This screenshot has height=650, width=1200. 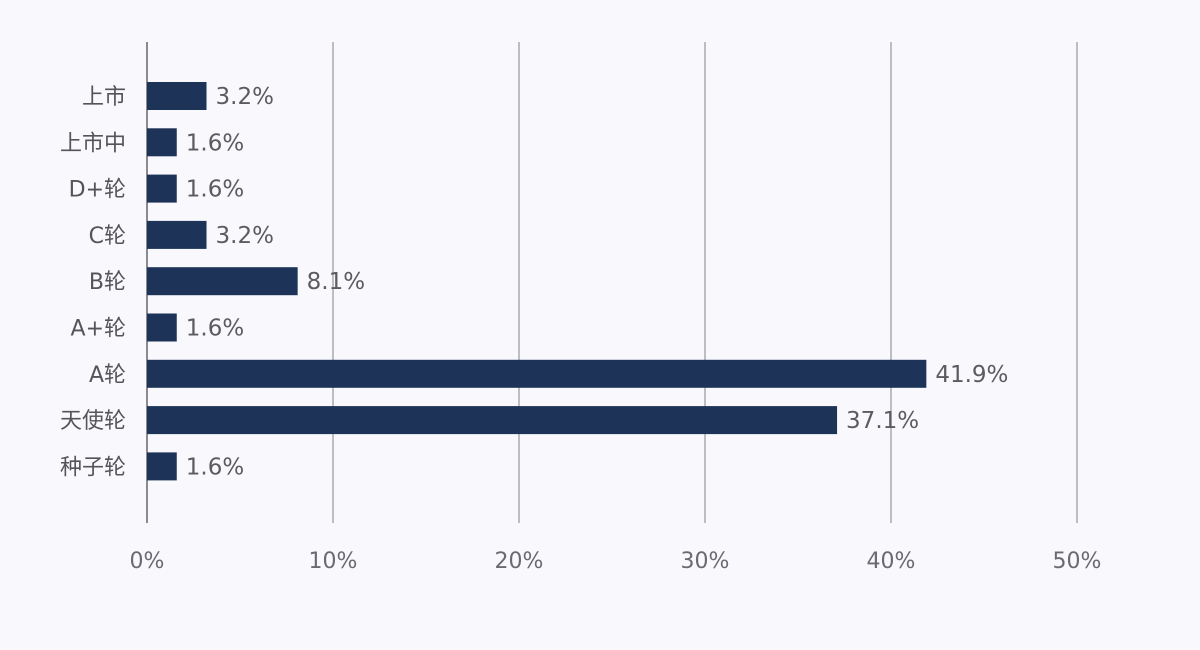 I want to click on x-tick-label: 50%, so click(x=1077, y=561).